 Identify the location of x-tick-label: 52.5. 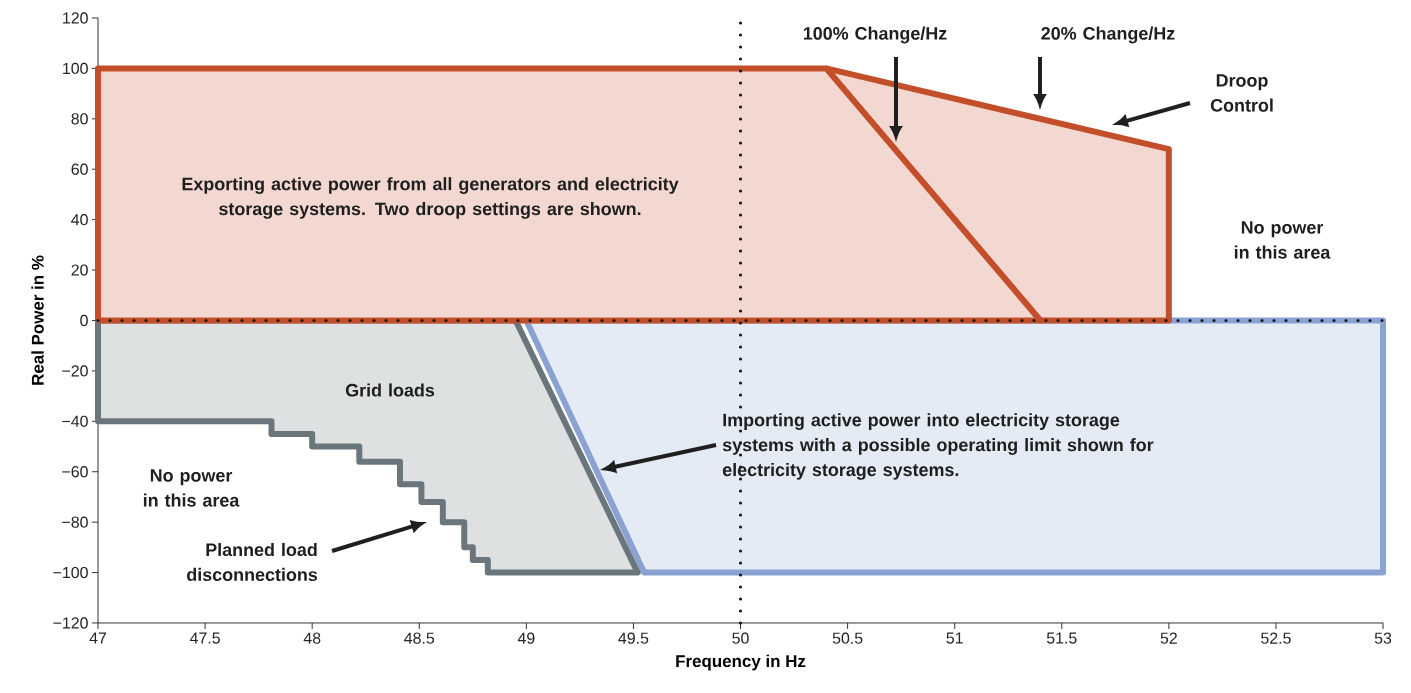
(1276, 638).